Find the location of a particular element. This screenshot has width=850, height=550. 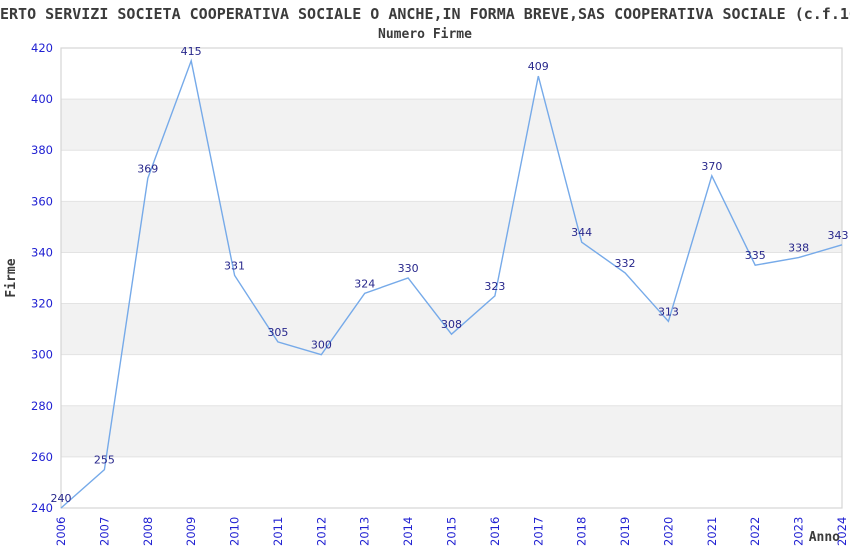

point-label: 338 is located at coordinates (798, 248).